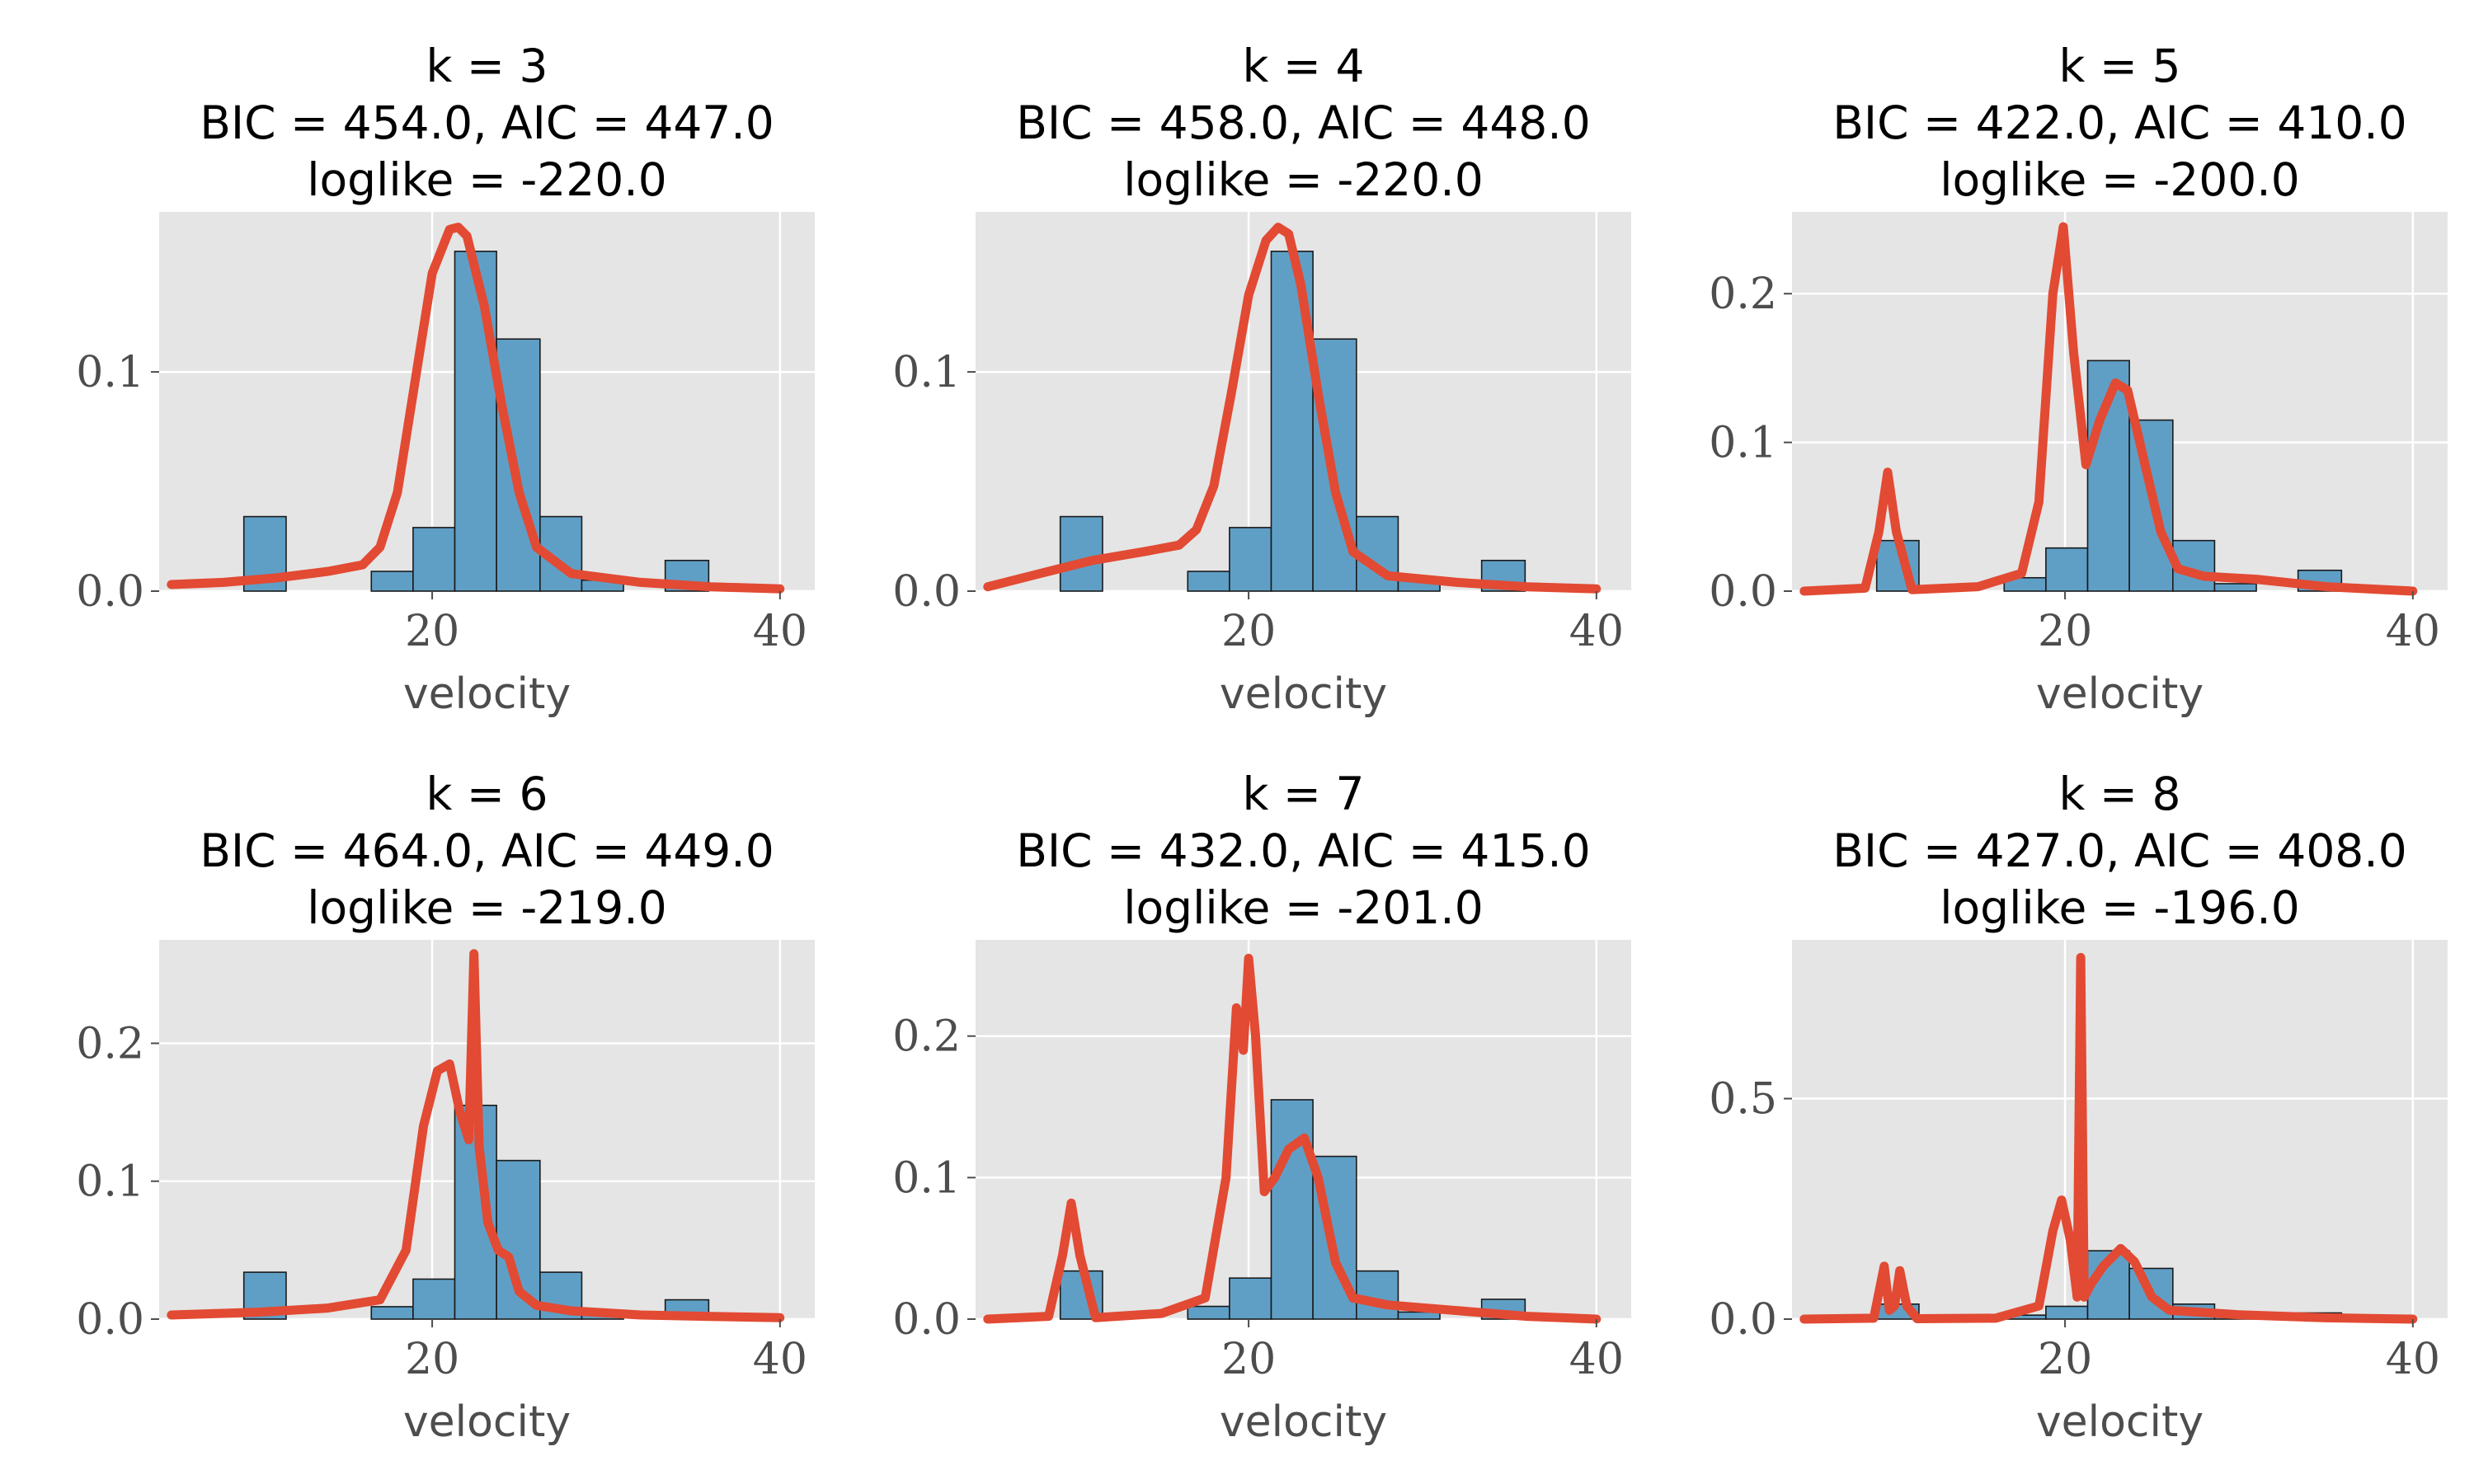  What do you see at coordinates (487, 122) in the screenshot?
I see `subplot-title-line-2: BIC = 454.0, AIC = 447.0` at bounding box center [487, 122].